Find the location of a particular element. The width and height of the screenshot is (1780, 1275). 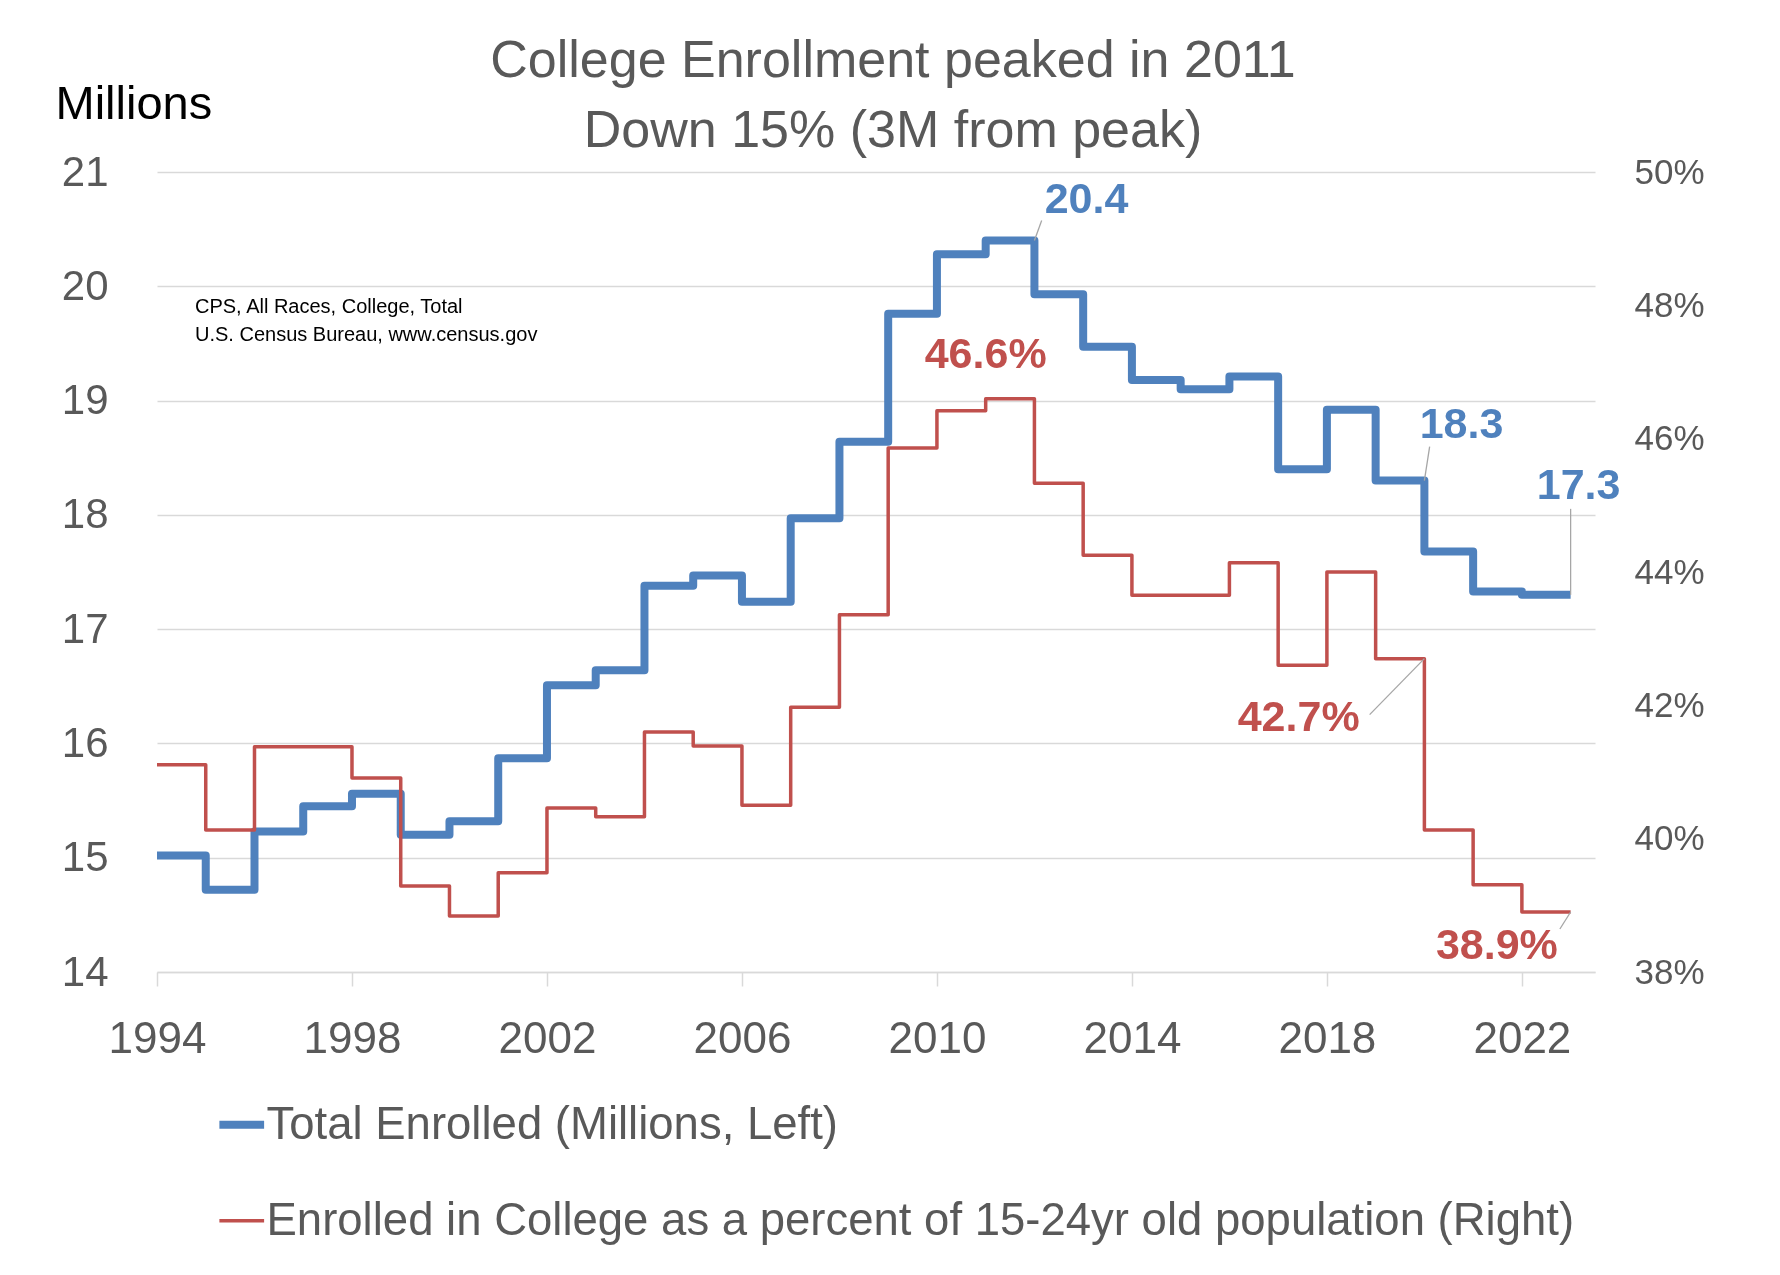

data-label: 18.3 is located at coordinates (1461, 422).